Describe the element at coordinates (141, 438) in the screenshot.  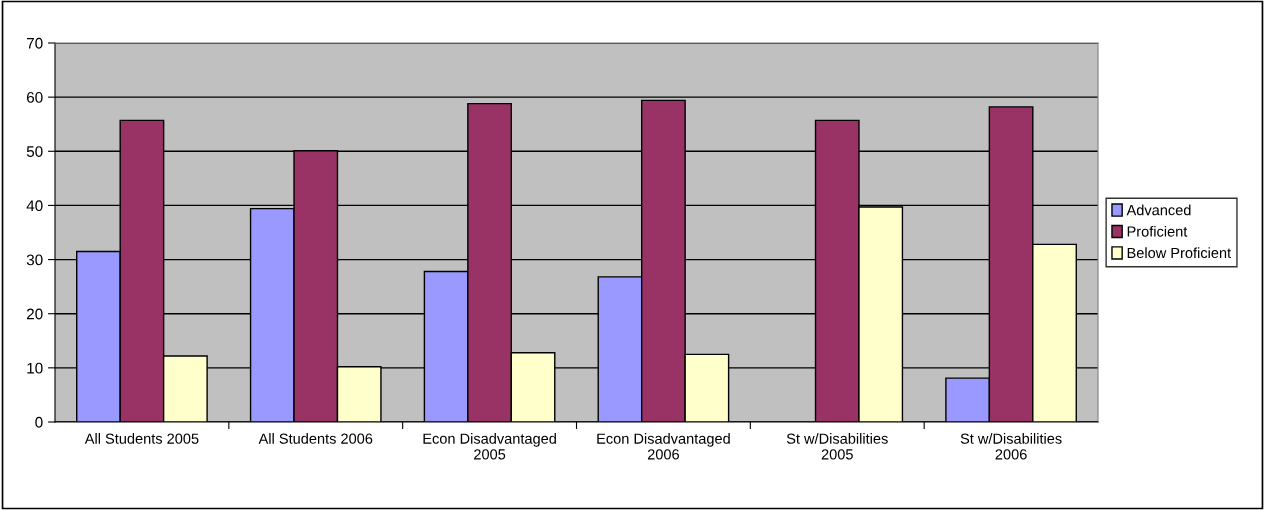
I see `x-tick-label: All Students 2005` at that location.